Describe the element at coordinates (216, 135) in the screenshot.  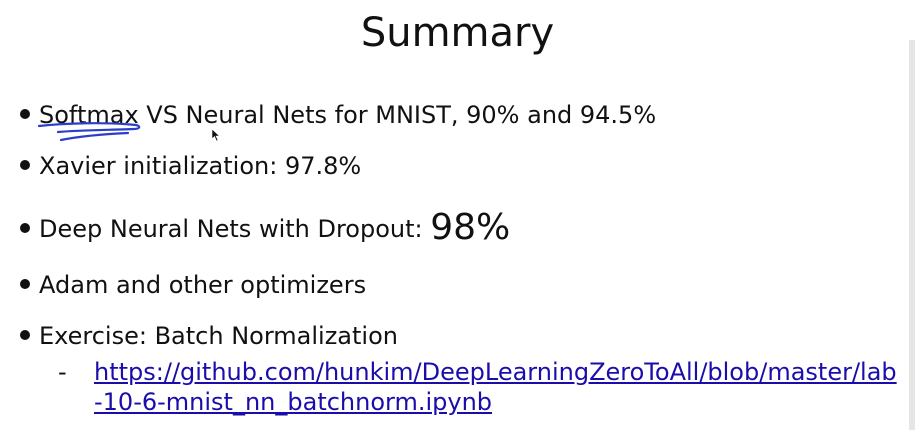
I see `mouse-cursor-icon` at that location.